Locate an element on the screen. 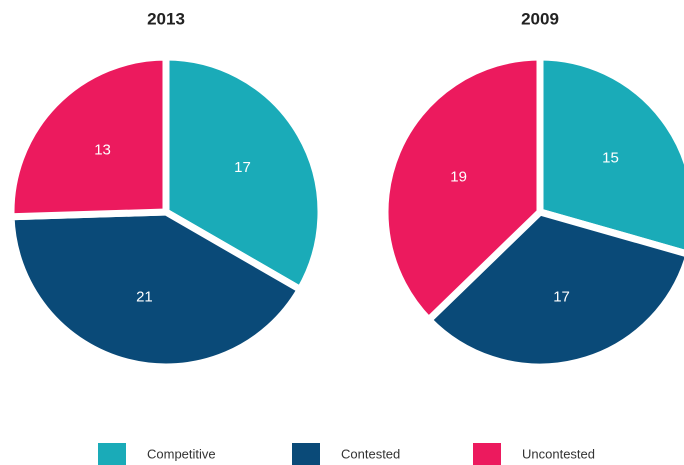  data-label: 21 is located at coordinates (144, 297).